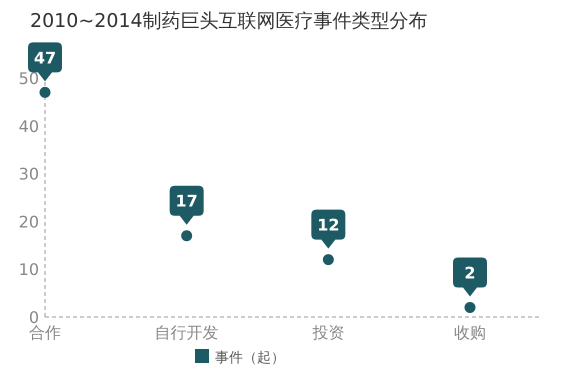 This screenshot has height=392, width=566. I want to click on y-tick-label: 20, so click(28, 222).